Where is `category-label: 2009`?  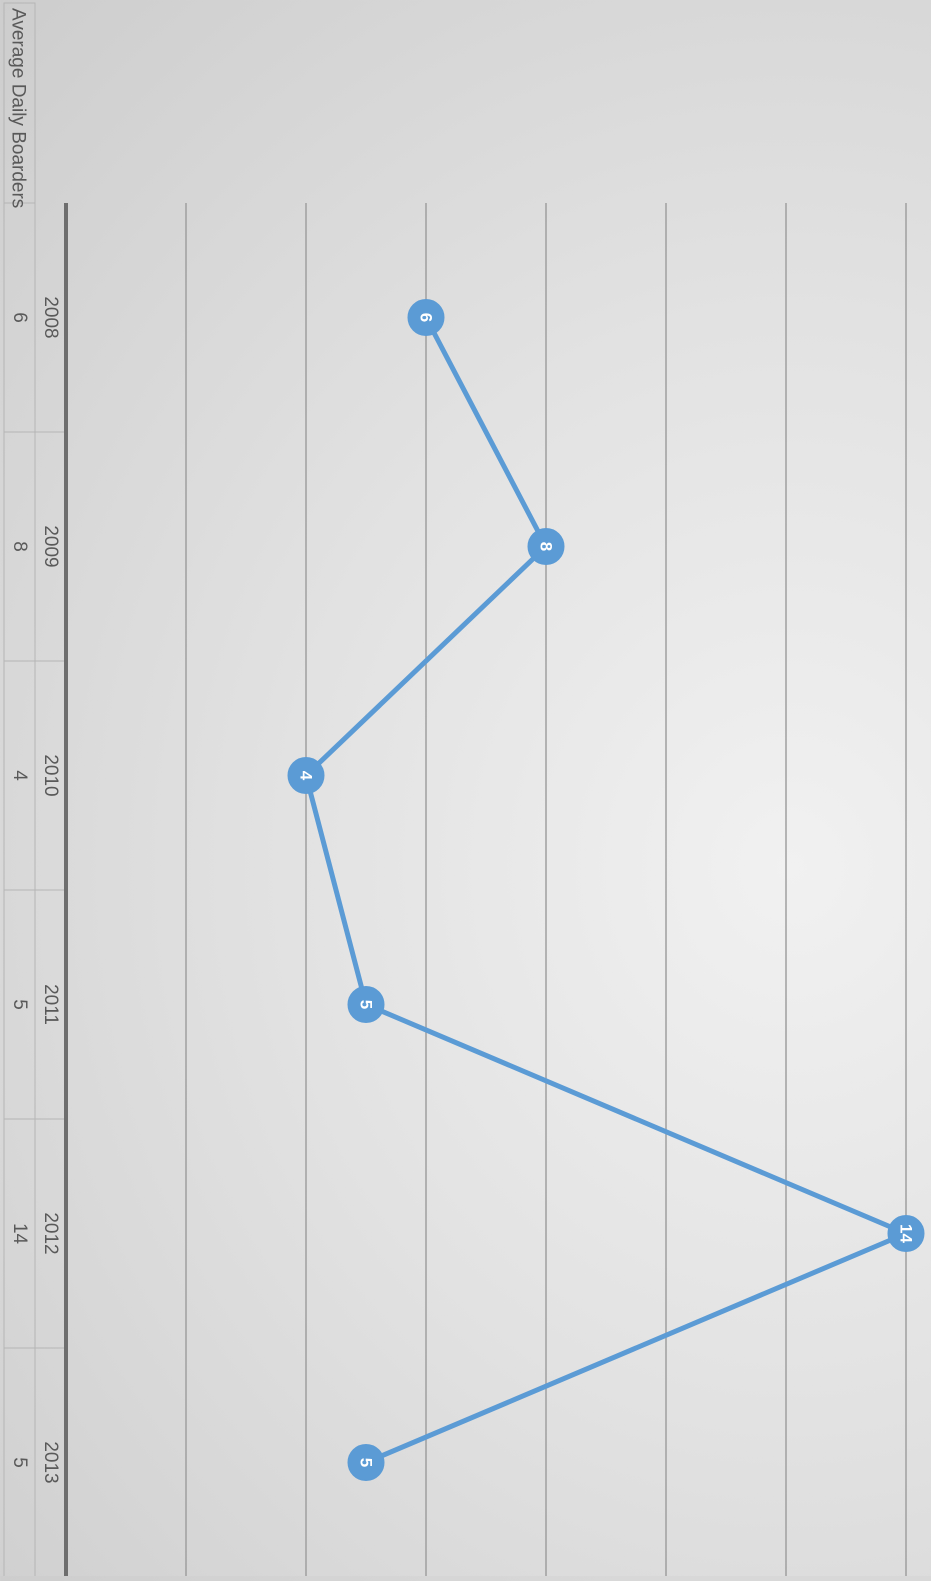
category-label: 2009 is located at coordinates (50, 546).